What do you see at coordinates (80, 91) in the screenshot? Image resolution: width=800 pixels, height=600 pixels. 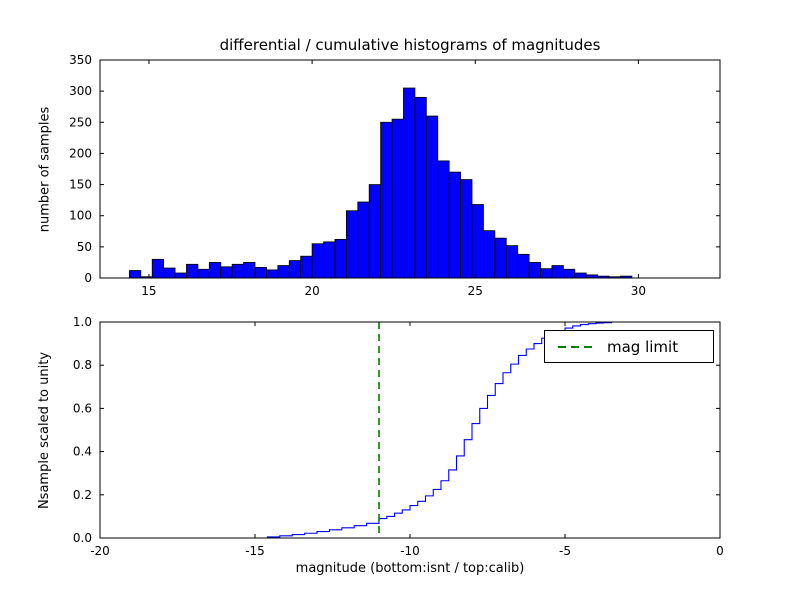 I see `svg-text: 300` at bounding box center [80, 91].